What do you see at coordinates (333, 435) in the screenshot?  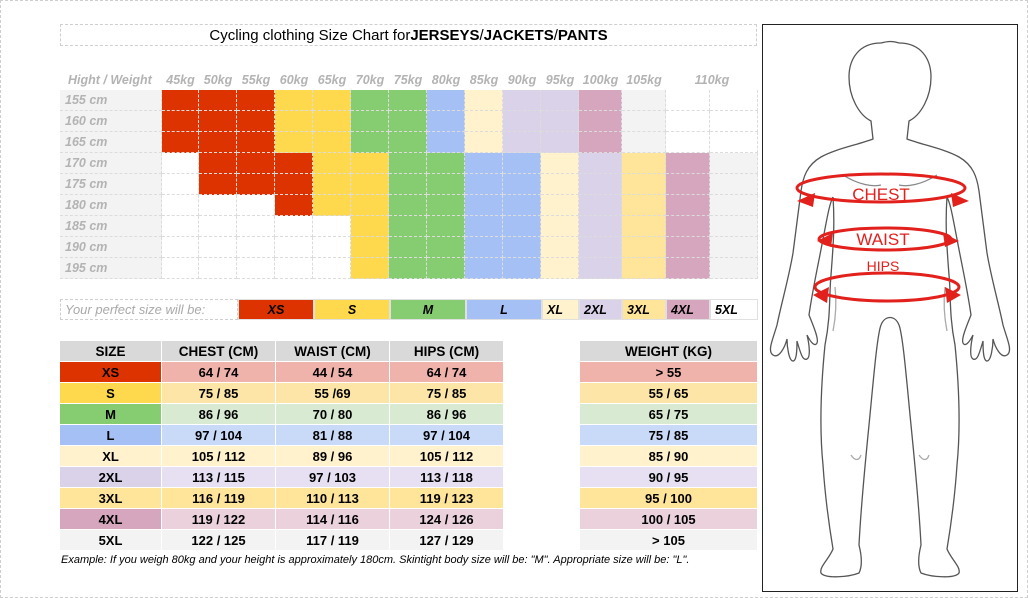 I see `measure-cell: 81 / 88` at bounding box center [333, 435].